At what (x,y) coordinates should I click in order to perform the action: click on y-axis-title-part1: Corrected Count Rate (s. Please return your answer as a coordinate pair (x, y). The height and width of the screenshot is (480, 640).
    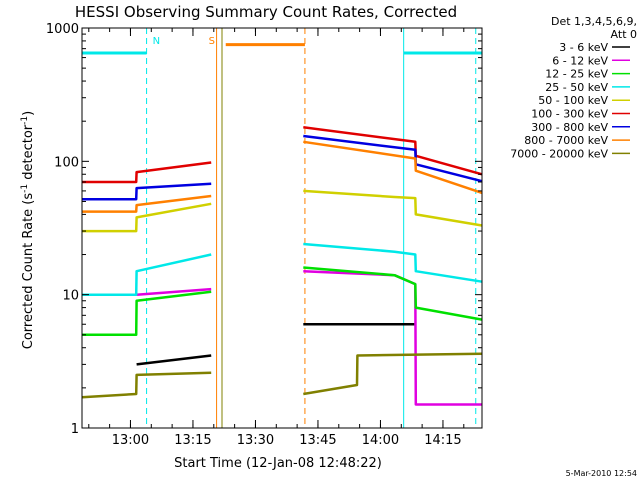
    Looking at the image, I should click on (28, 271).